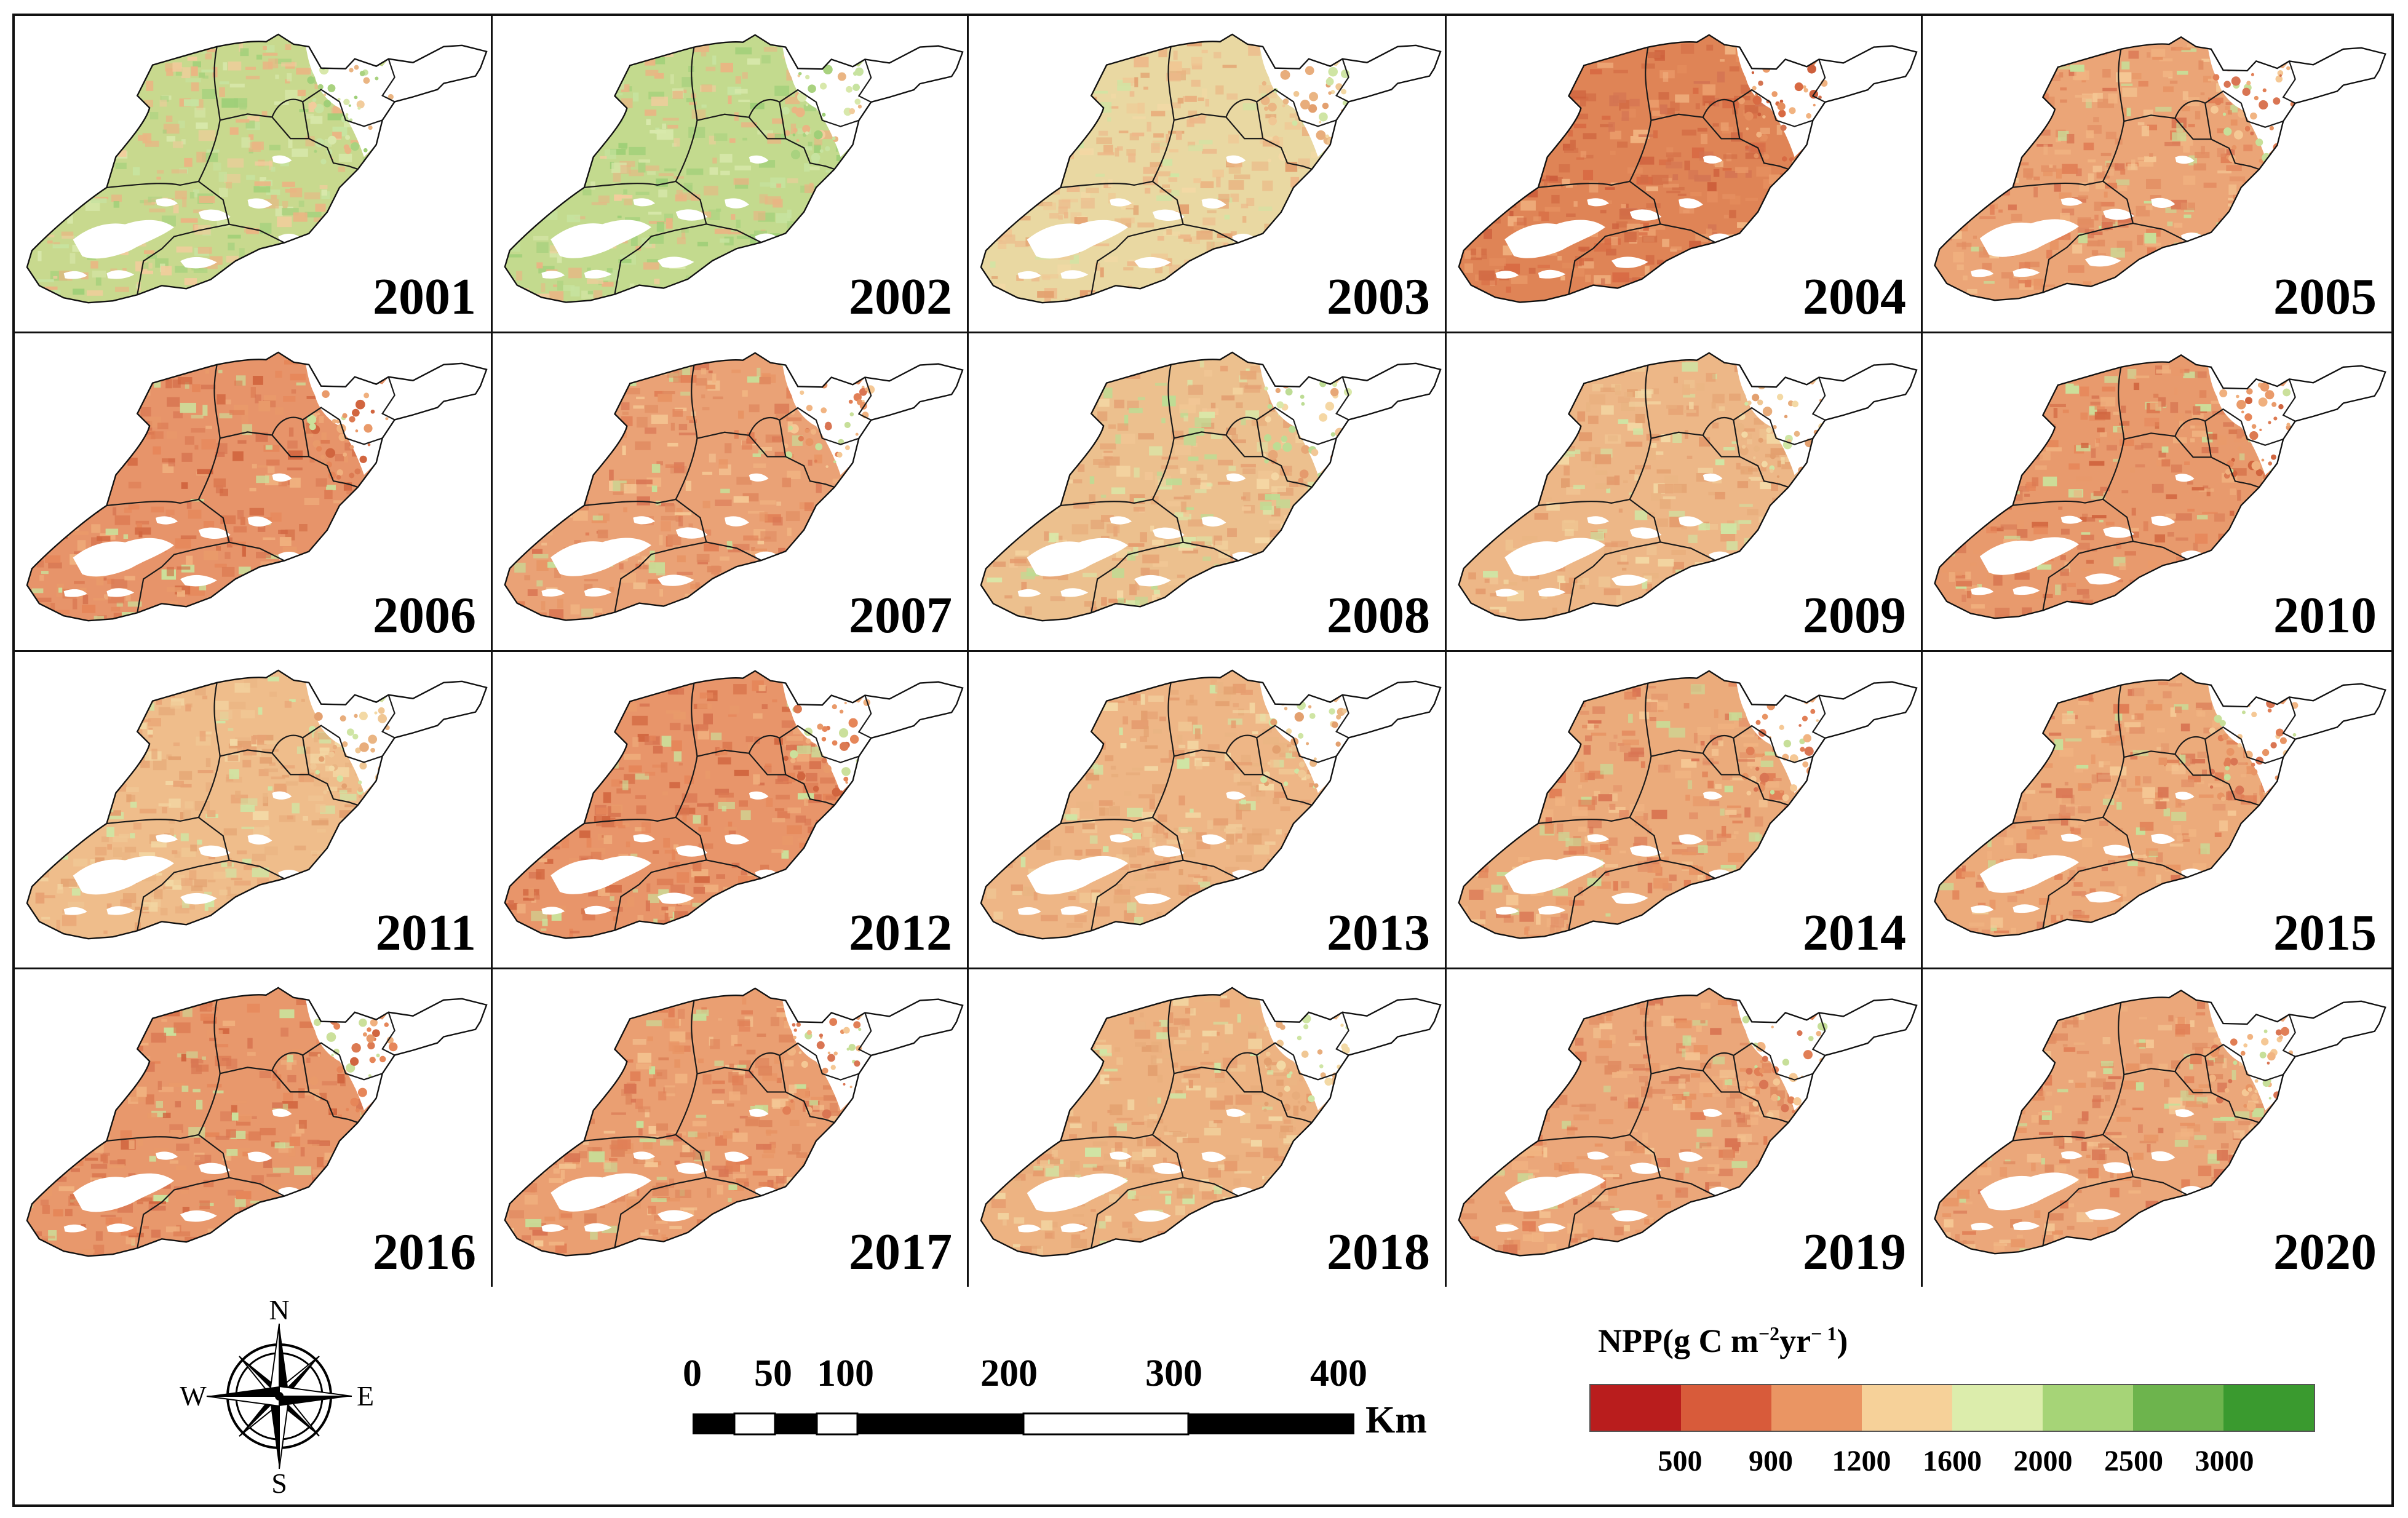 Image resolution: width=2408 pixels, height=1518 pixels. I want to click on scale-tick-100: 100, so click(846, 1373).